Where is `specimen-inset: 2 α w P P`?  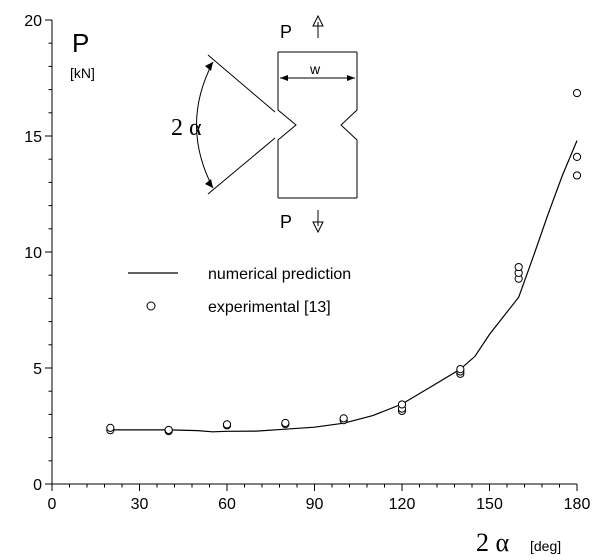 specimen-inset: 2 α w P P is located at coordinates (264, 124).